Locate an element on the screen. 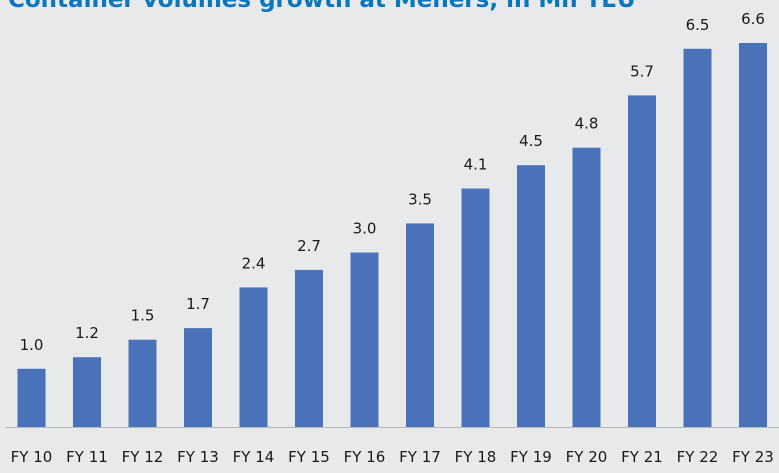 The image size is (779, 473). category-label: FY 20 is located at coordinates (587, 457).